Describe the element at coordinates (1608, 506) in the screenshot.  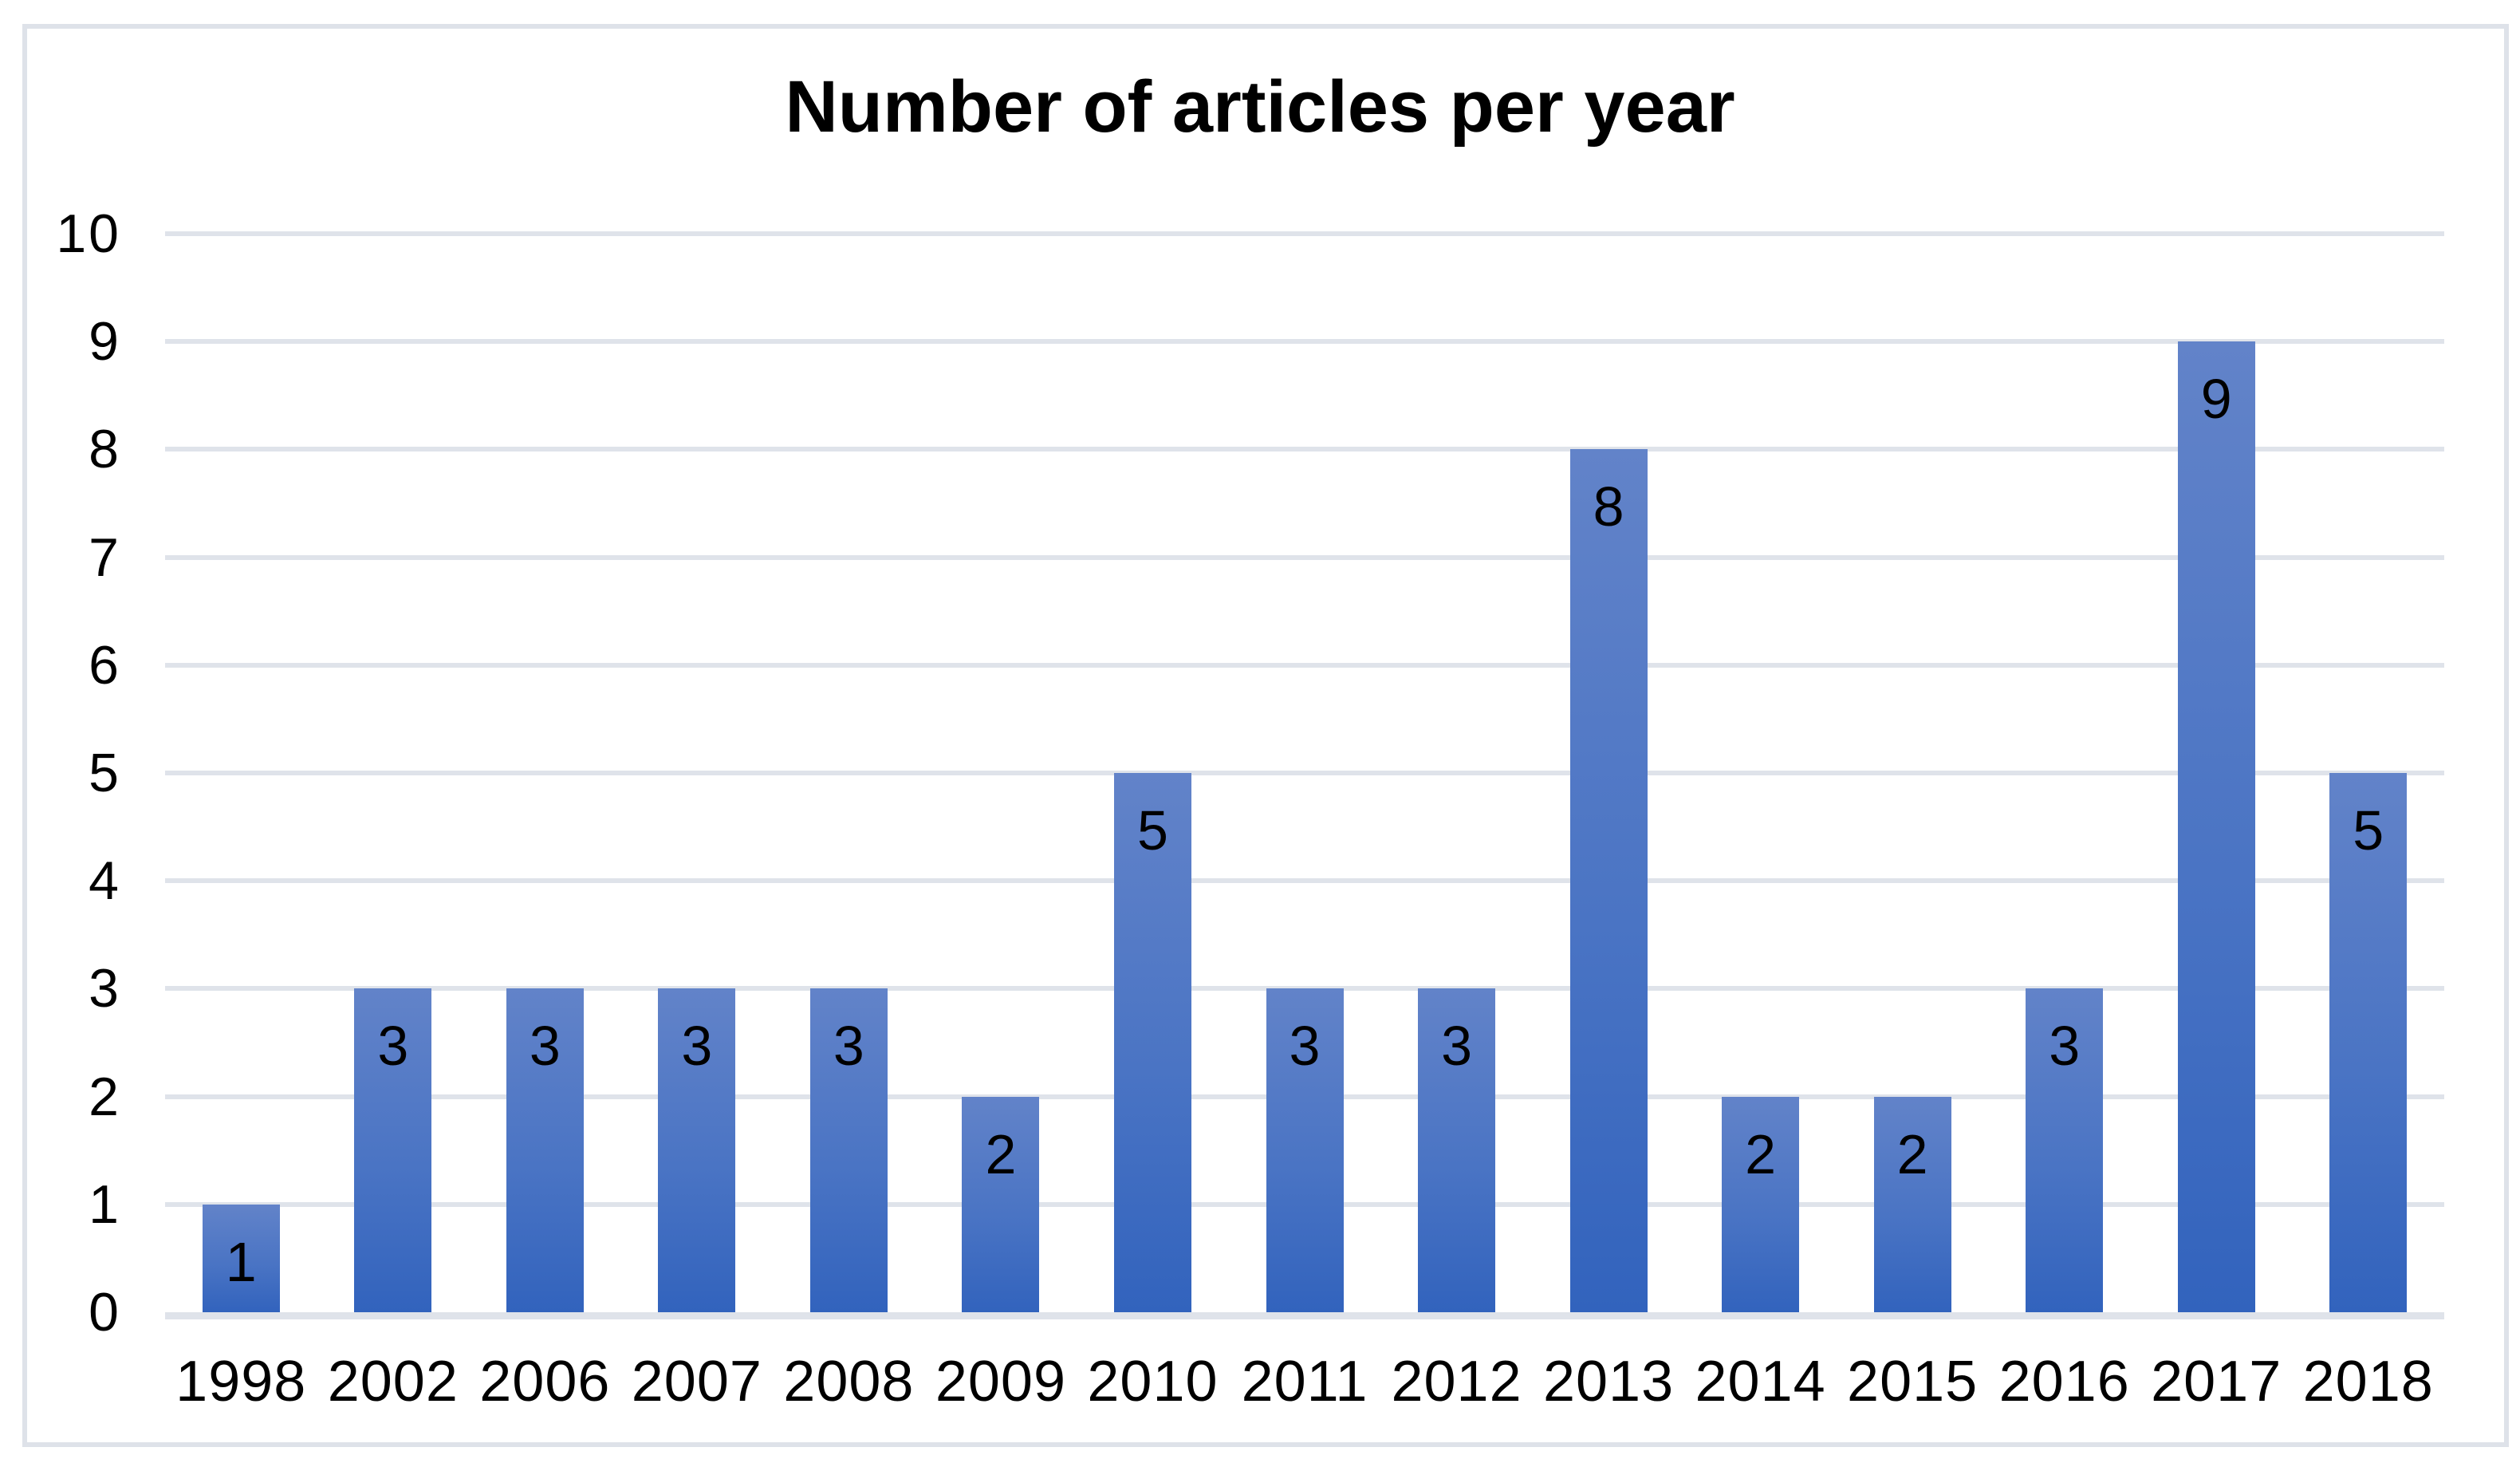
I see `bar-value-label: 8` at that location.